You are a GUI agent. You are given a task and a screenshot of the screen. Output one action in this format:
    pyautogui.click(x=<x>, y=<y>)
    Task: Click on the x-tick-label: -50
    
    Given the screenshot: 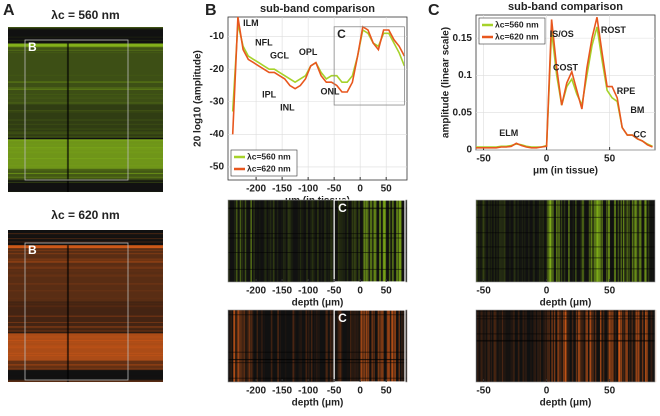 What is the action you would take?
    pyautogui.click(x=334, y=391)
    